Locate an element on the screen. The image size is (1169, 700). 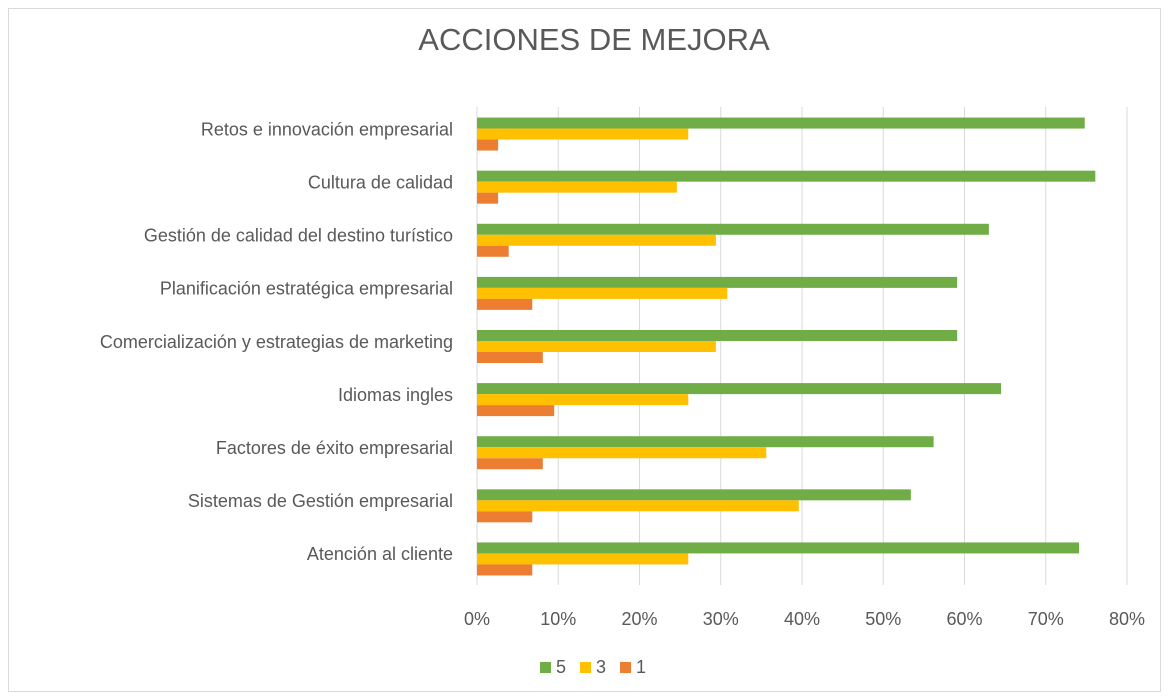
y-tick-label: Factores de éxito empresarial is located at coordinates (334, 448).